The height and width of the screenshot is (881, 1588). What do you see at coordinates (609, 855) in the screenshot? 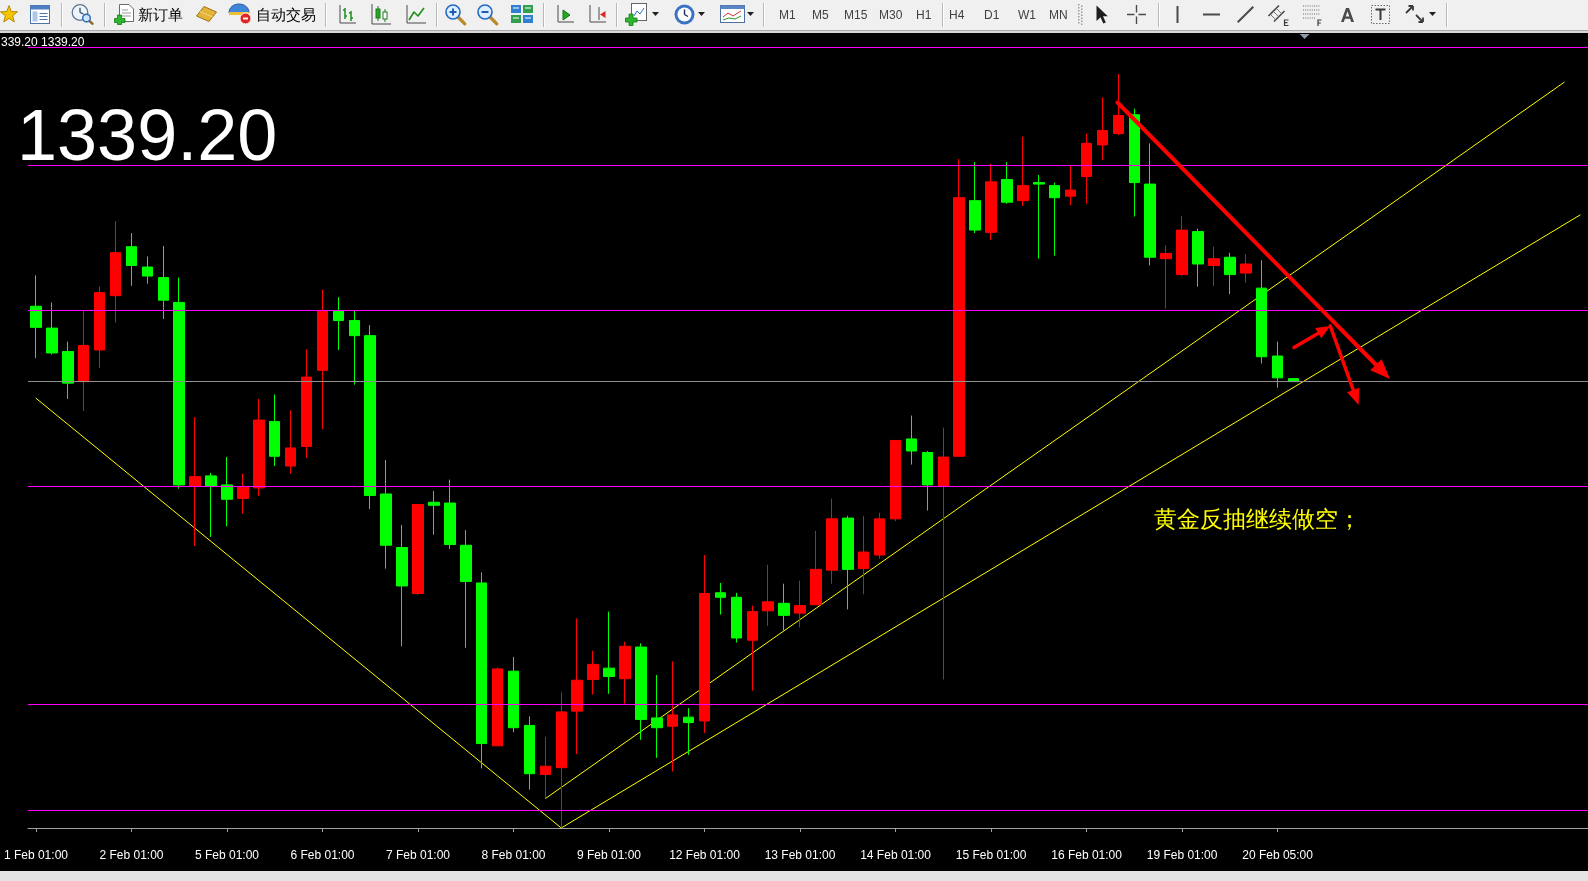
I see `x-tick-label: 9 Feb 01:00` at bounding box center [609, 855].